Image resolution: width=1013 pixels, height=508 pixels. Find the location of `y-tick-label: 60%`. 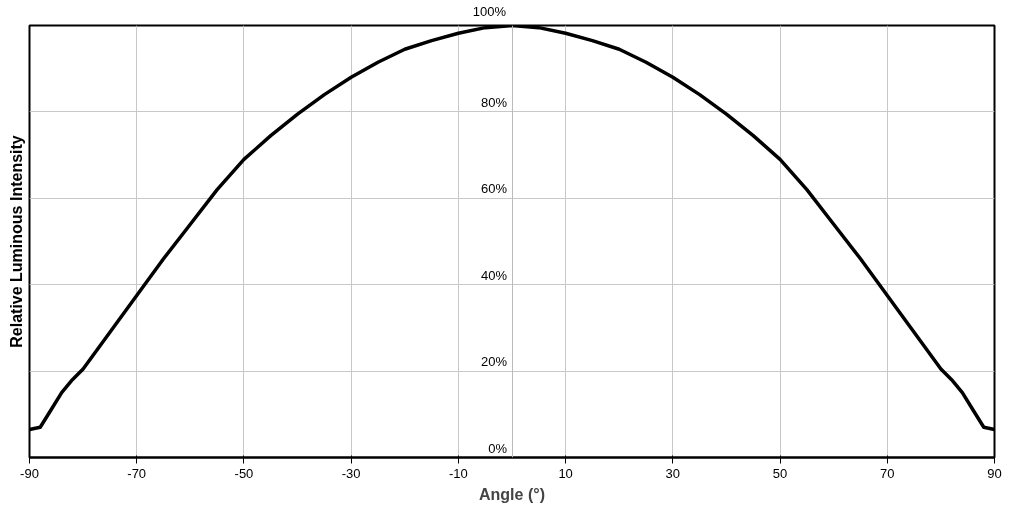

y-tick-label: 60% is located at coordinates (494, 189).